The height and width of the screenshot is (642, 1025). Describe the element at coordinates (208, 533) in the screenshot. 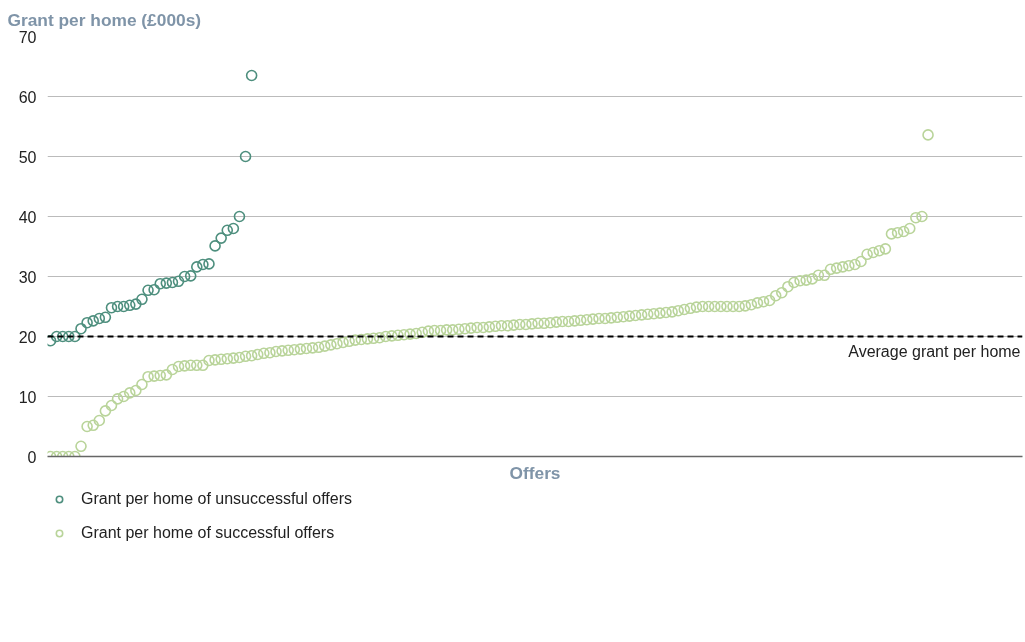

I see `legend-label: Grant per home of successful offers` at that location.